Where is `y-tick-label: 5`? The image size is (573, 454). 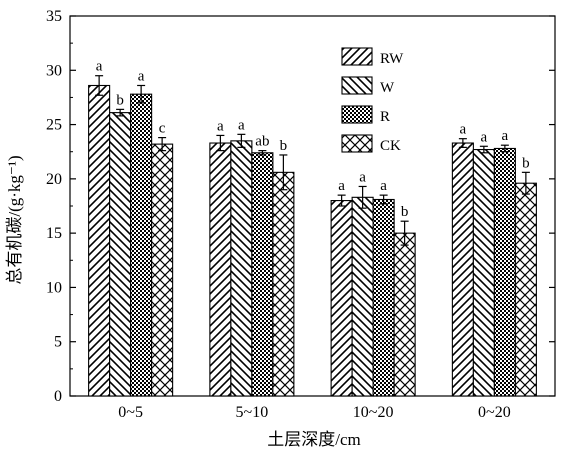
y-tick-label: 5 is located at coordinates (58, 342).